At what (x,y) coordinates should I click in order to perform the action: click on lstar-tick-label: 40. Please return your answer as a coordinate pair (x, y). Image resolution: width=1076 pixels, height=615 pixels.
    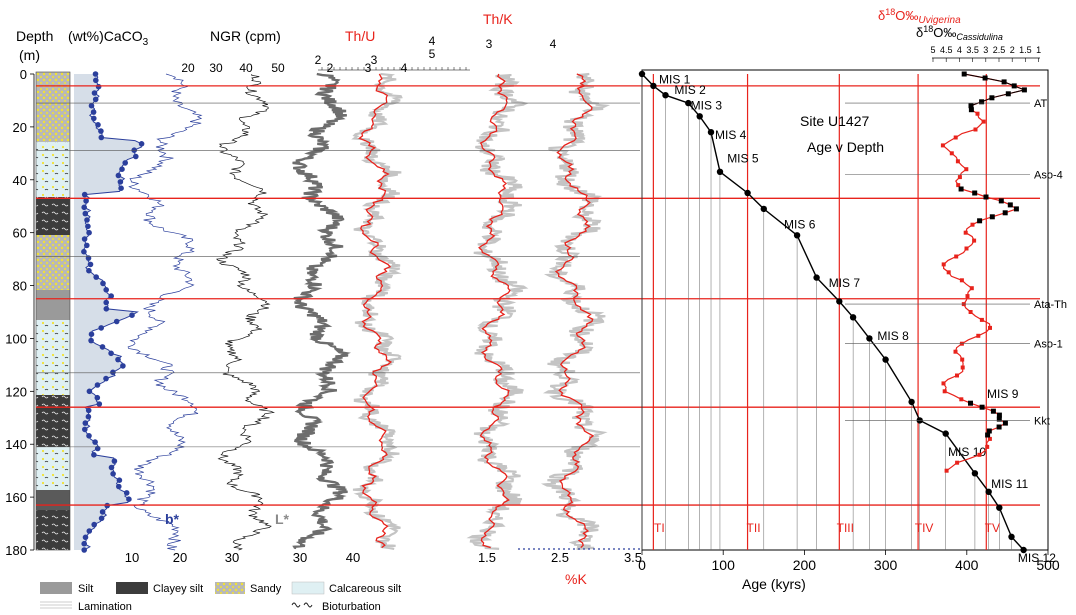
    Looking at the image, I should click on (353, 557).